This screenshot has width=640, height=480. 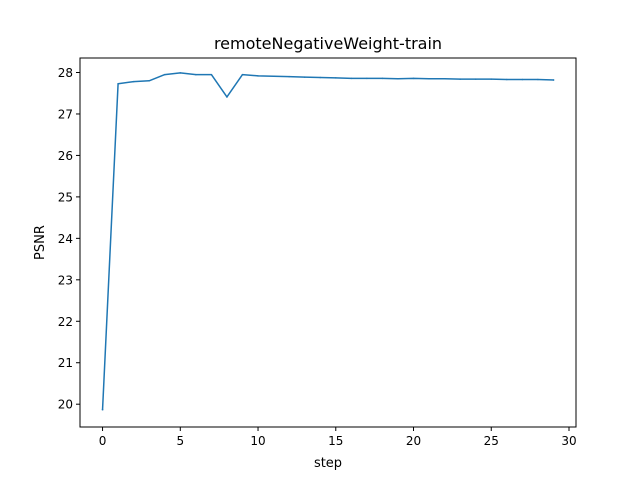 What do you see at coordinates (257, 441) in the screenshot?
I see `x-tick-label: 10` at bounding box center [257, 441].